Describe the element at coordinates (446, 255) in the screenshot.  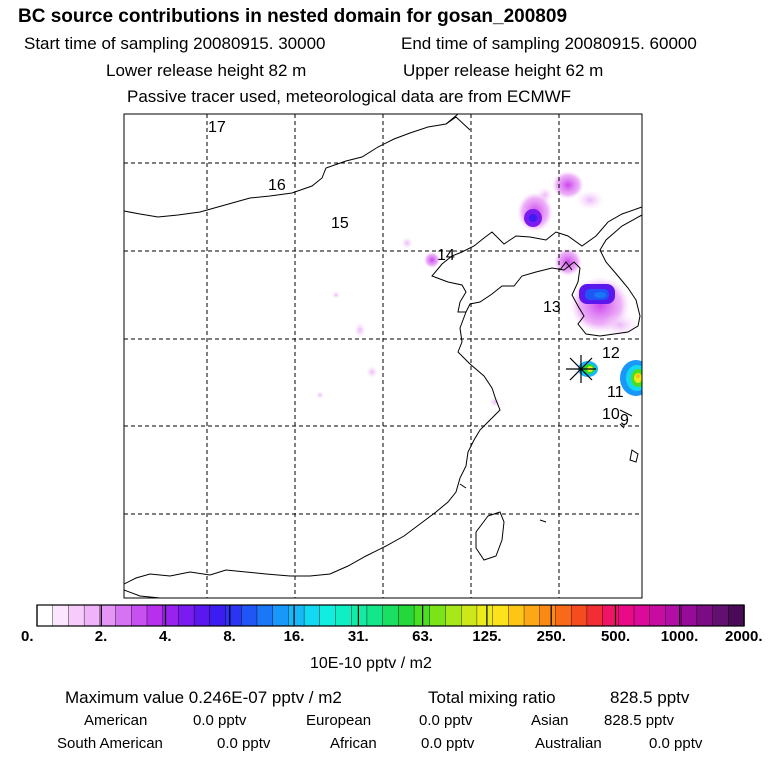
I see `trajectory-label: 14` at that location.